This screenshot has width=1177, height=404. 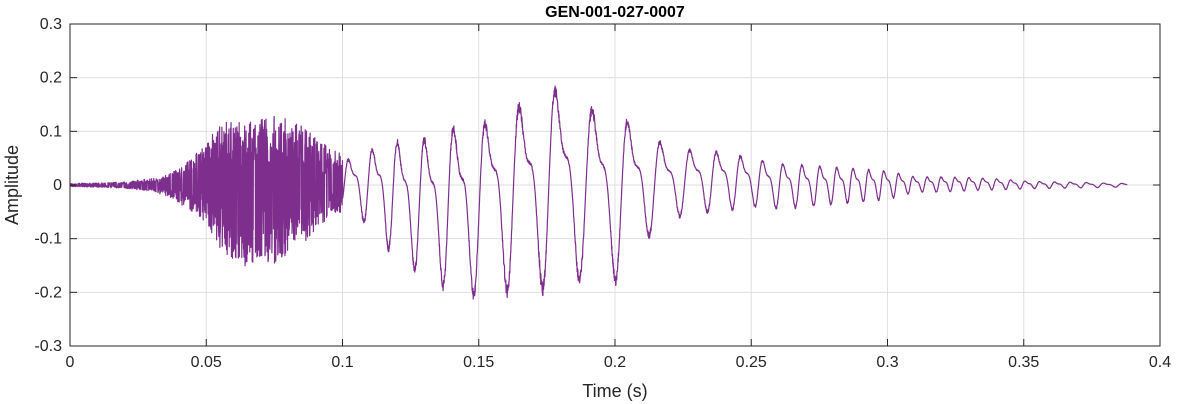 What do you see at coordinates (48, 292) in the screenshot?
I see `y-tick-label: -0.2` at bounding box center [48, 292].